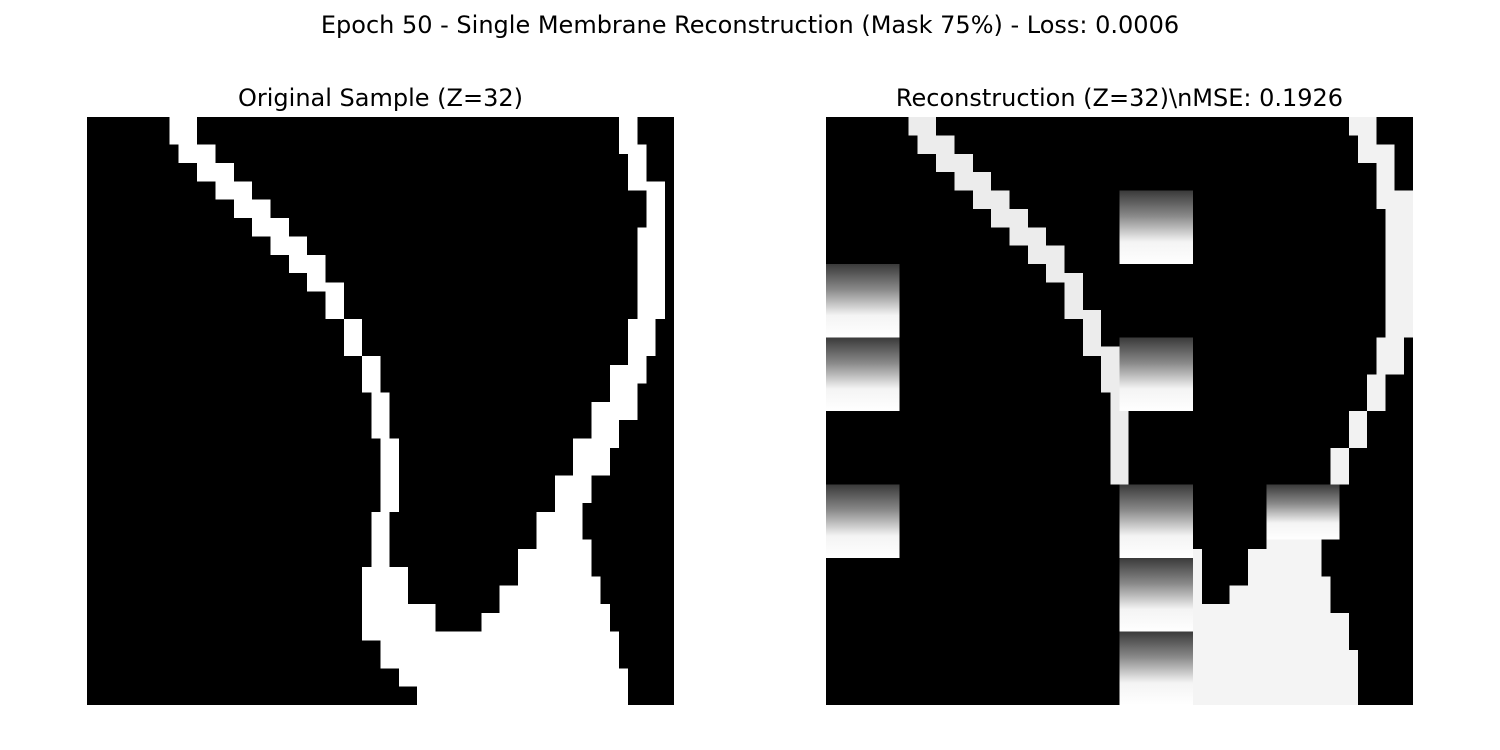 This screenshot has width=1500, height=750. Describe the element at coordinates (1119, 98) in the screenshot. I see `reconstruction-panel-title: Reconstruction (Z=32)\nMSE: 0.1926` at that location.